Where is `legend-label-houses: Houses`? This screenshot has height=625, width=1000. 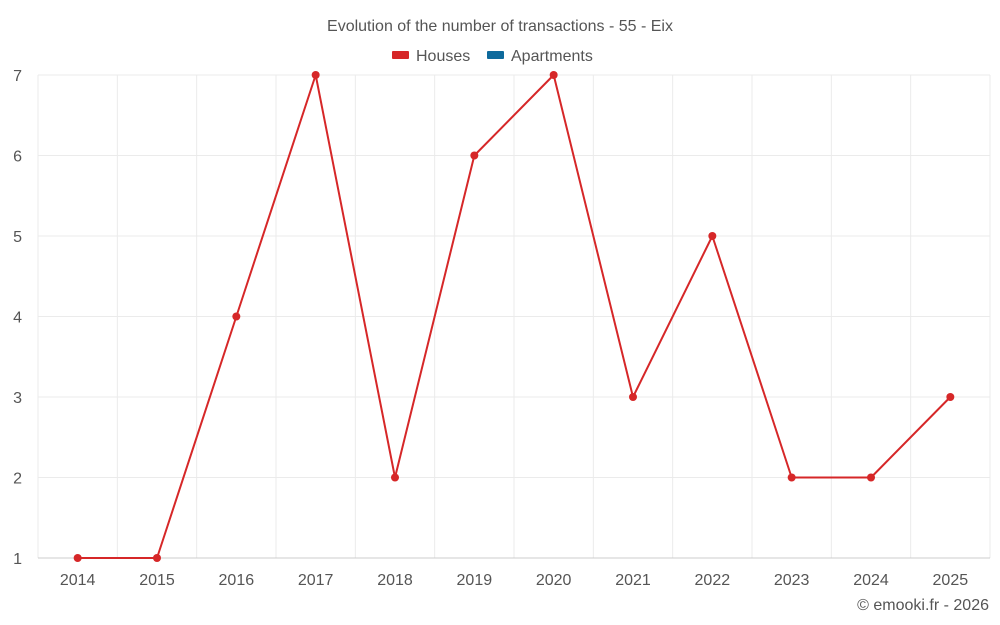
legend-label-houses: Houses is located at coordinates (443, 56).